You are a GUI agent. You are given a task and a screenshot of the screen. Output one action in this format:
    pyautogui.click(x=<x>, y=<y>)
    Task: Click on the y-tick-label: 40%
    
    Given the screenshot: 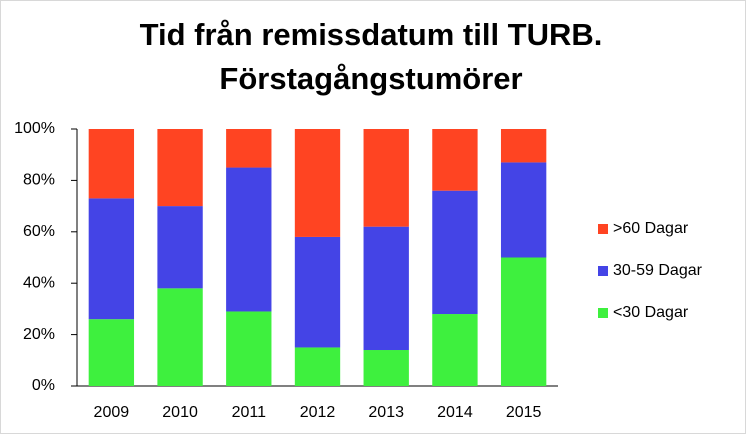 What is the action you would take?
    pyautogui.click(x=39, y=282)
    